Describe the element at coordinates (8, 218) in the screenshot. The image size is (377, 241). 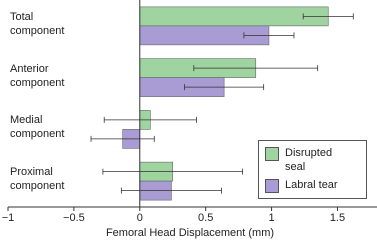
I see `x-tick-label: −1` at that location.